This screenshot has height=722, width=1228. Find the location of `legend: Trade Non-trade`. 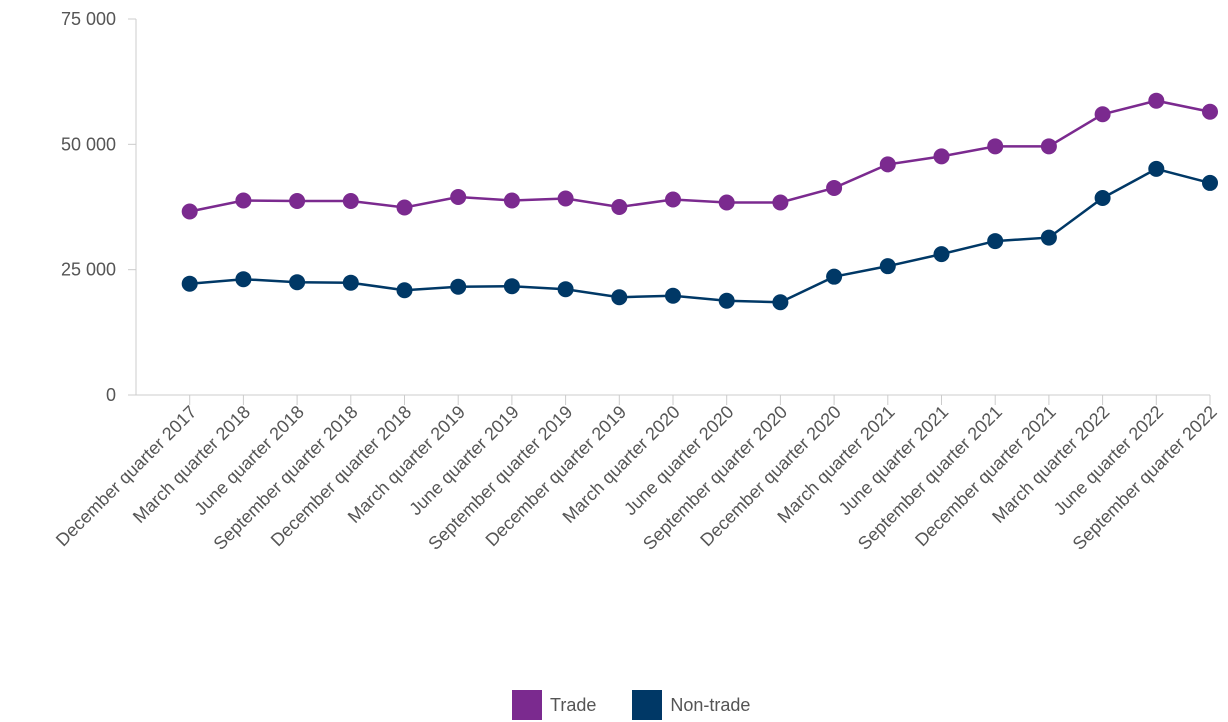

legend: Trade Non-trade is located at coordinates (649, 705).